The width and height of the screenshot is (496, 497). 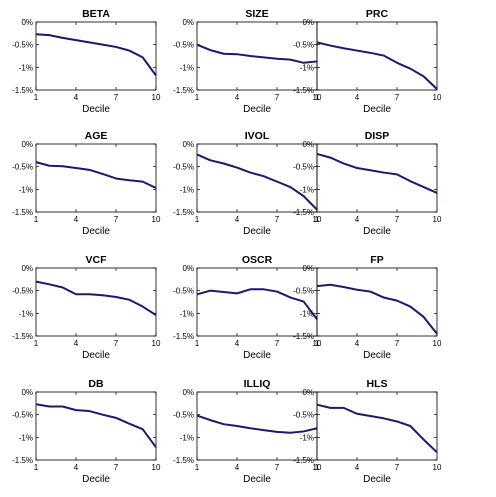 What do you see at coordinates (377, 14) in the screenshot?
I see `chart-title: PRC` at bounding box center [377, 14].